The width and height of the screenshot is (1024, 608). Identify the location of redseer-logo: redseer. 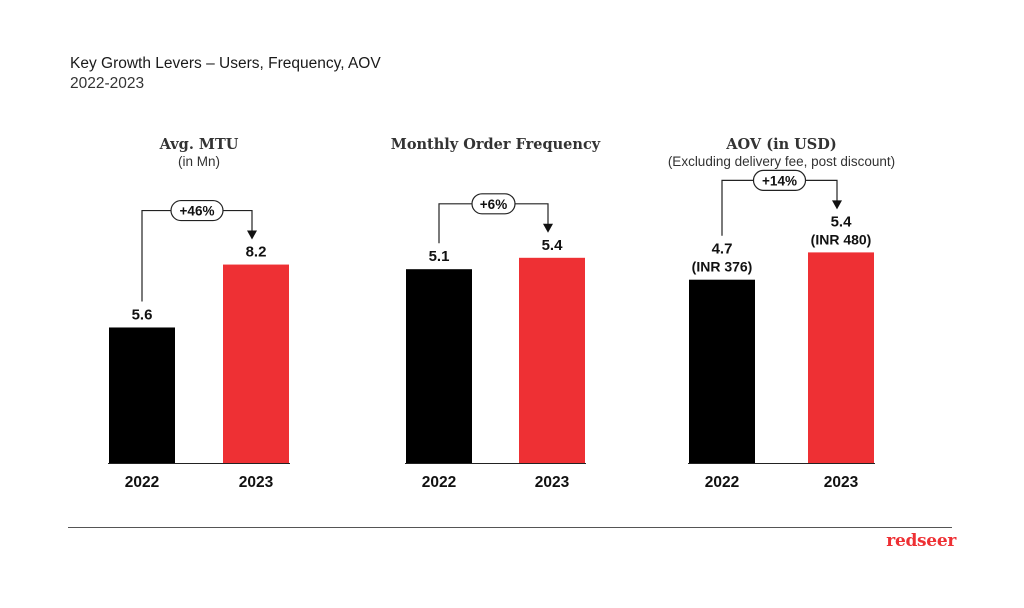
(921, 541).